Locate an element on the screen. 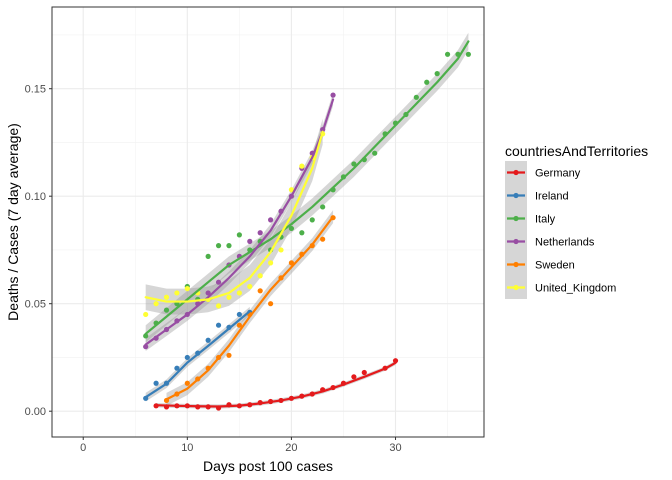 Image resolution: width=672 pixels, height=480 pixels. y-tick-label: 0.00 is located at coordinates (35, 412).